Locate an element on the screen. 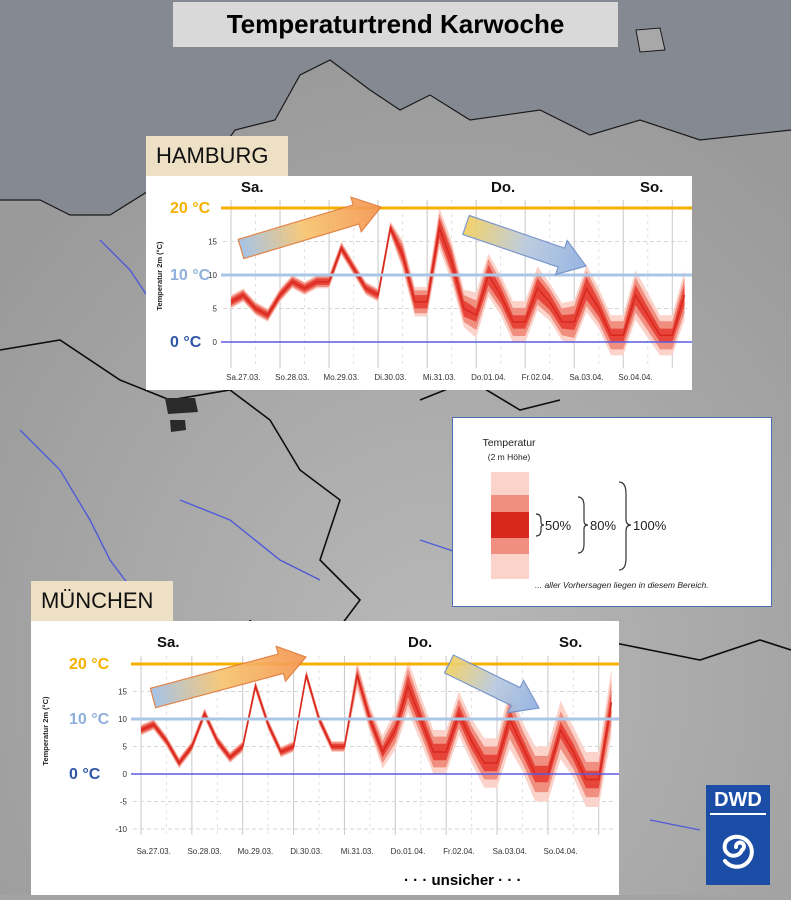  page-title: Temperaturtrend Karwoche is located at coordinates (395, 24).